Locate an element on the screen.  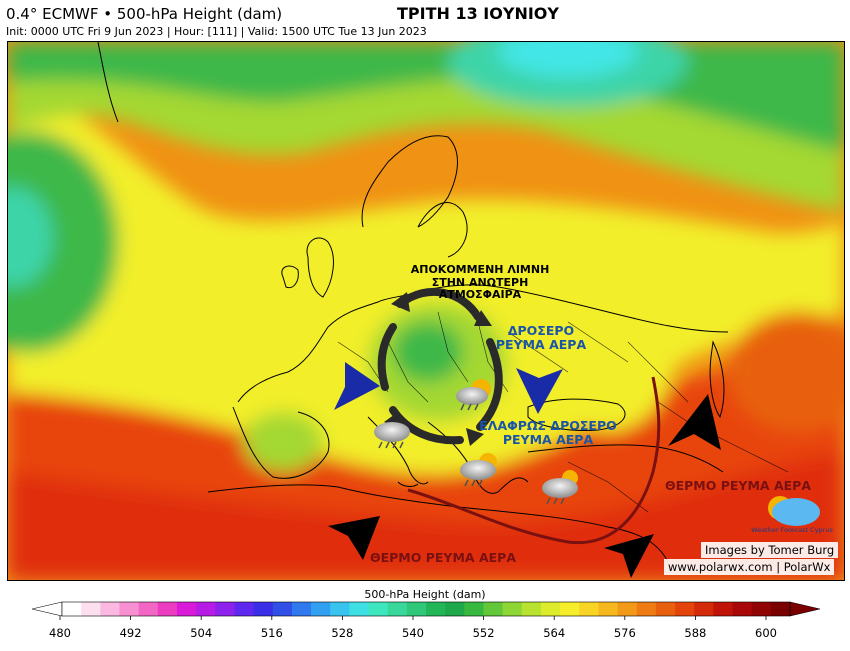
logo-text: Weather Forecast Cyprus is located at coordinates (792, 530).